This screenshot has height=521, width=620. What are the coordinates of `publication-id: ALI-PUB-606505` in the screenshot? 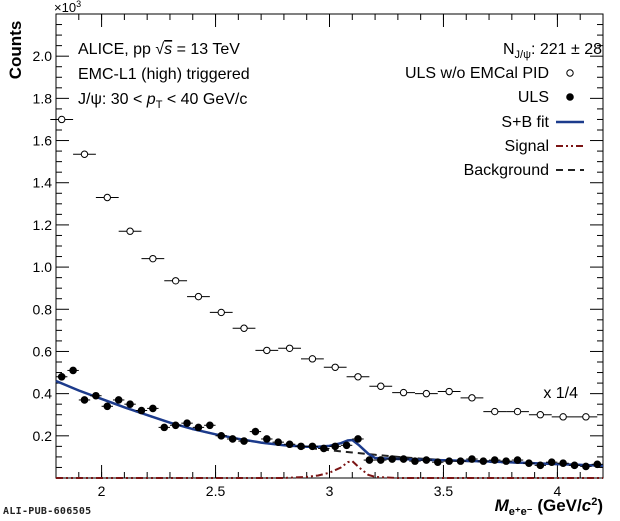 It's located at (47, 511).